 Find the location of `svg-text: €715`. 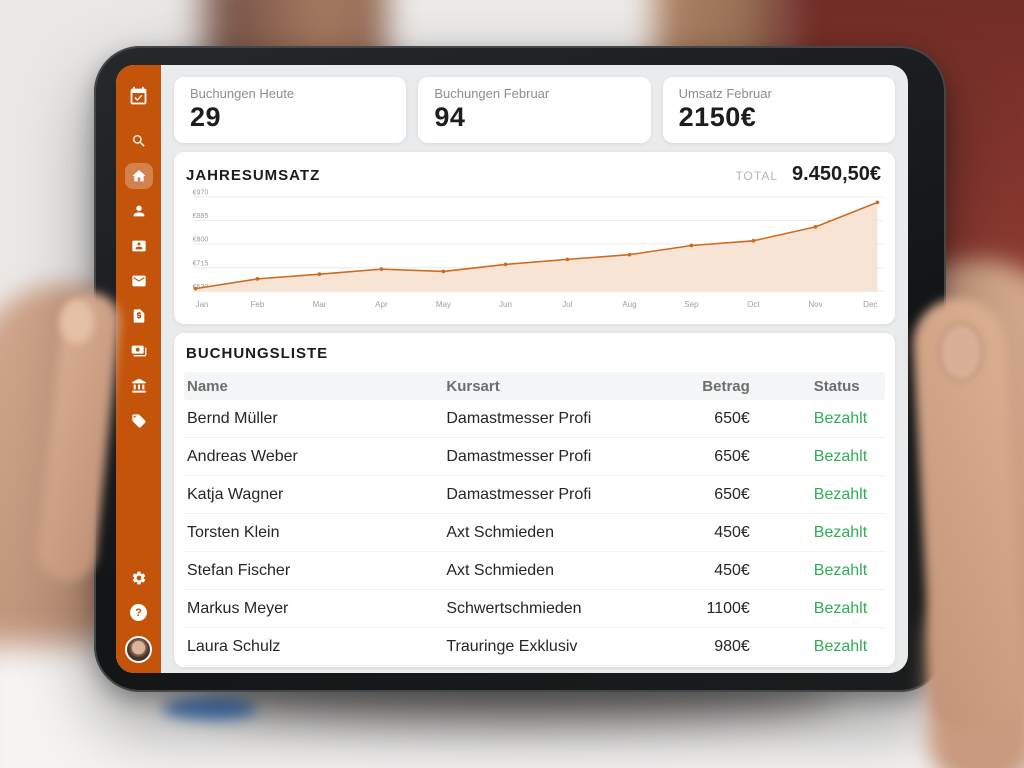

svg-text: €715 is located at coordinates (201, 262).